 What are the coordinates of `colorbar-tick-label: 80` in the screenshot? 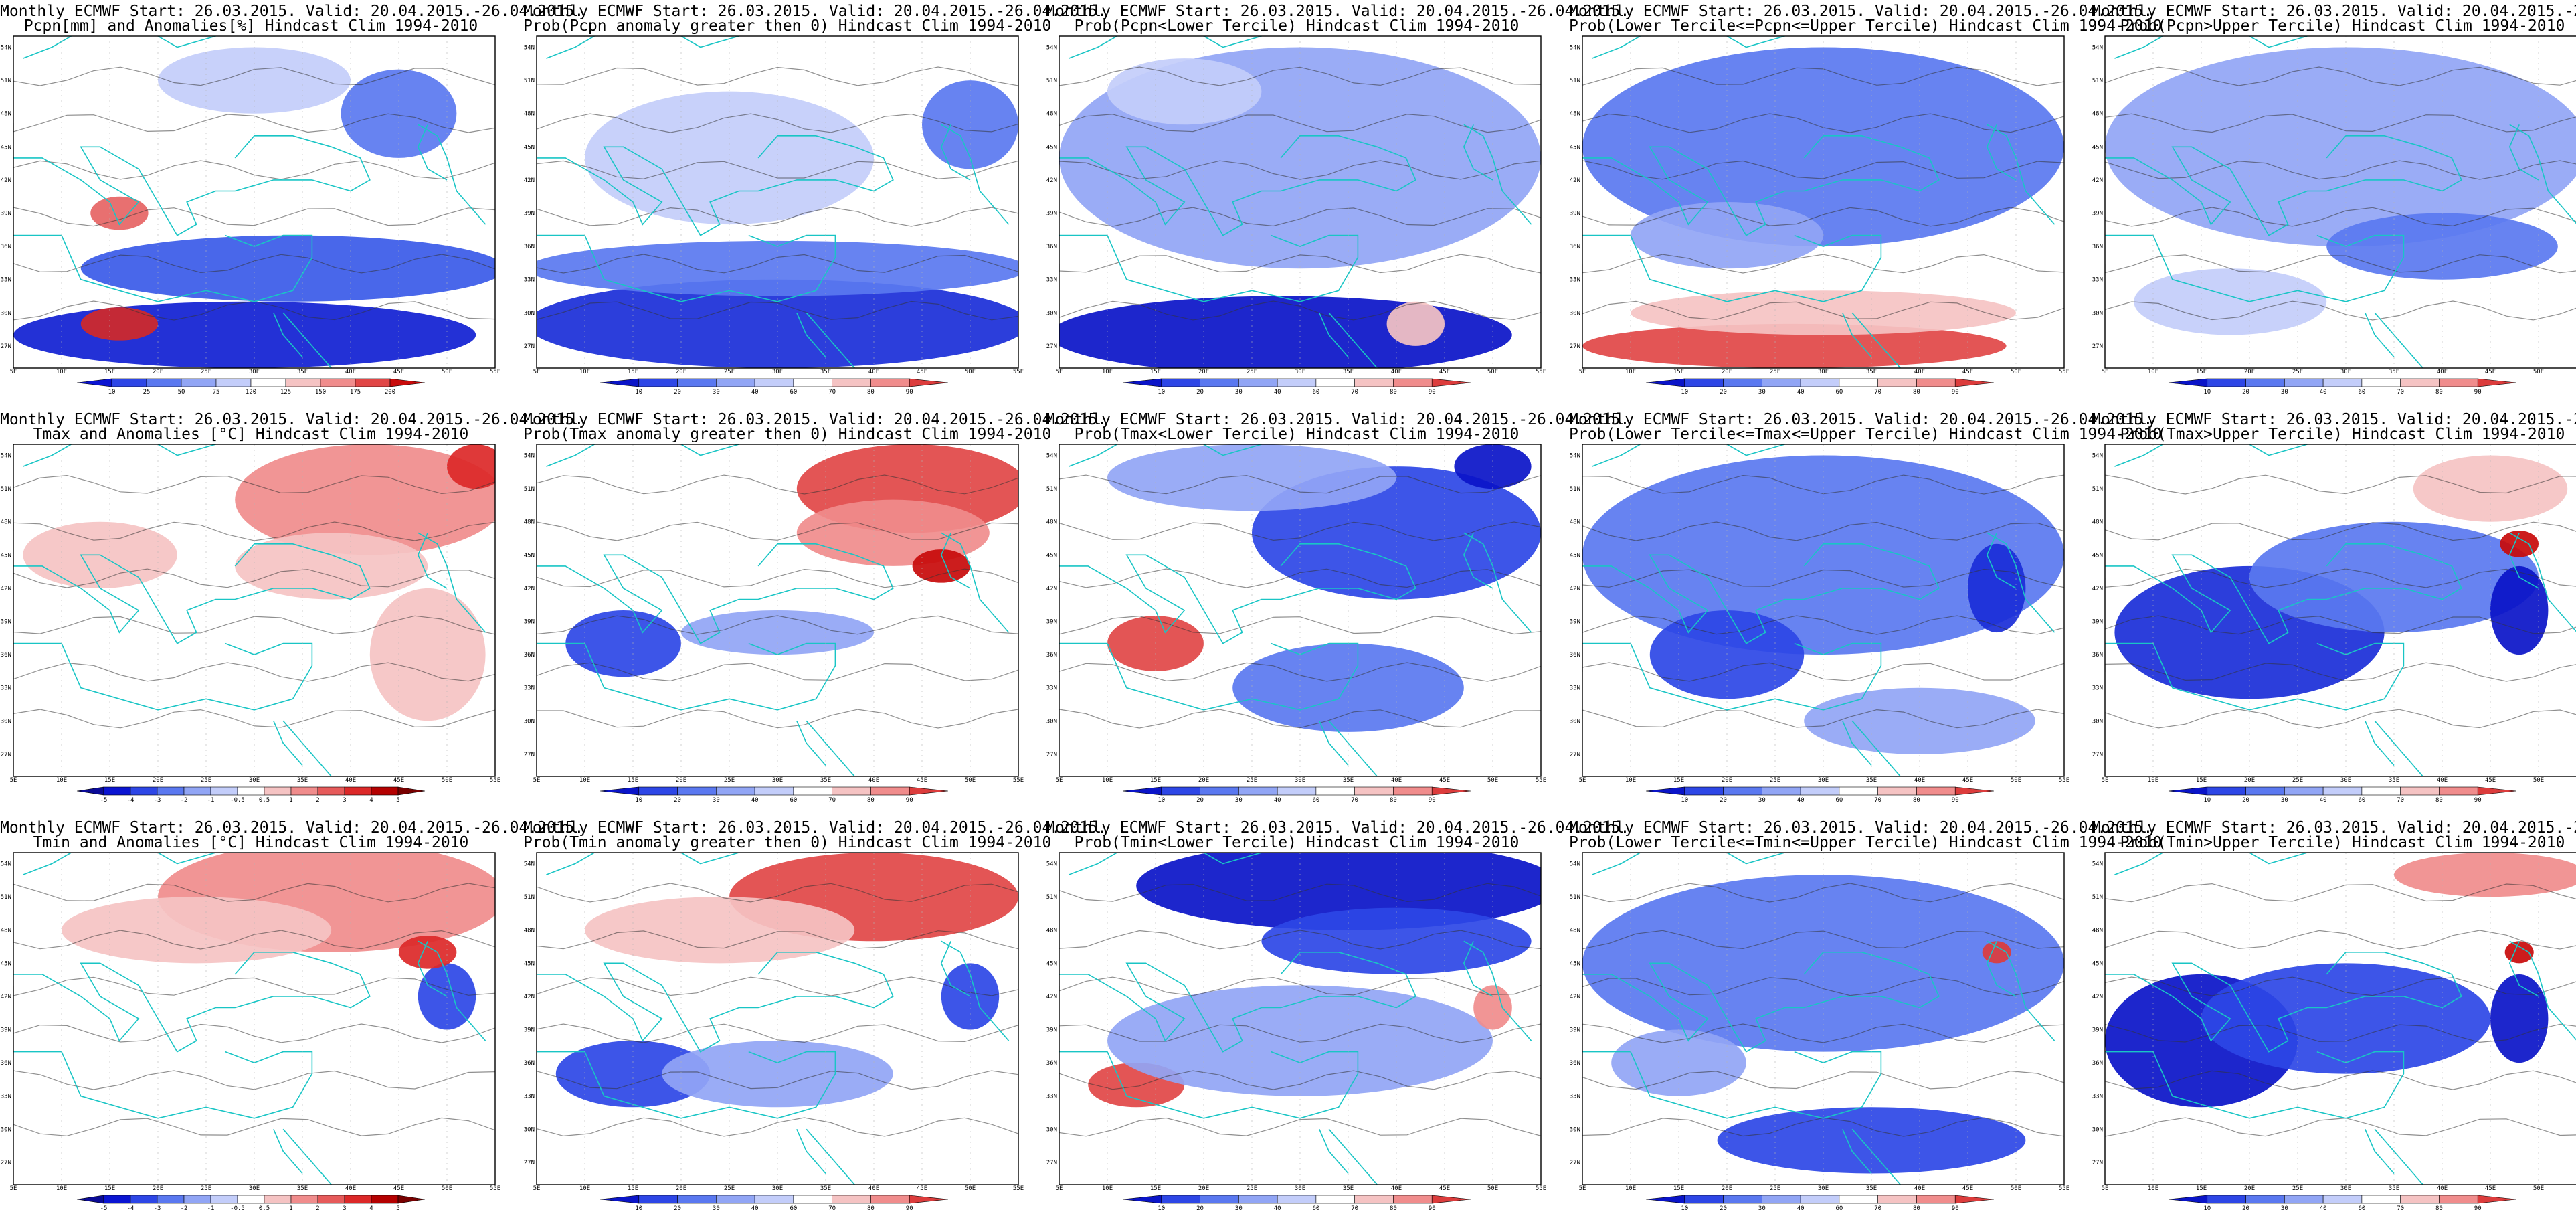 It's located at (1393, 1208).